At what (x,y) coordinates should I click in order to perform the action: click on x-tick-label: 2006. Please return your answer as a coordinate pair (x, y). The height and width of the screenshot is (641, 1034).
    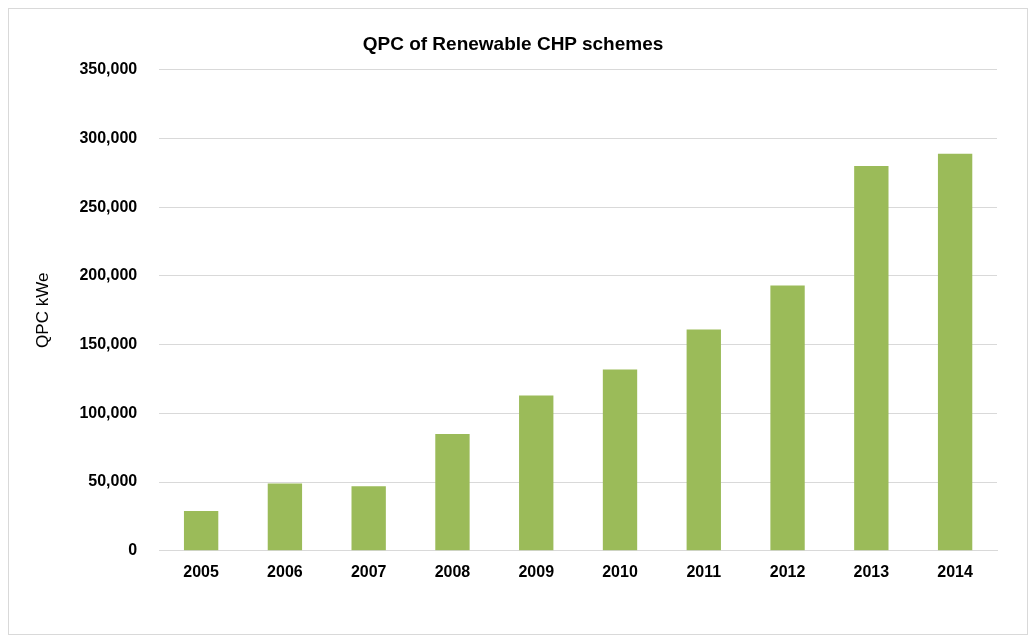
    Looking at the image, I should click on (285, 571).